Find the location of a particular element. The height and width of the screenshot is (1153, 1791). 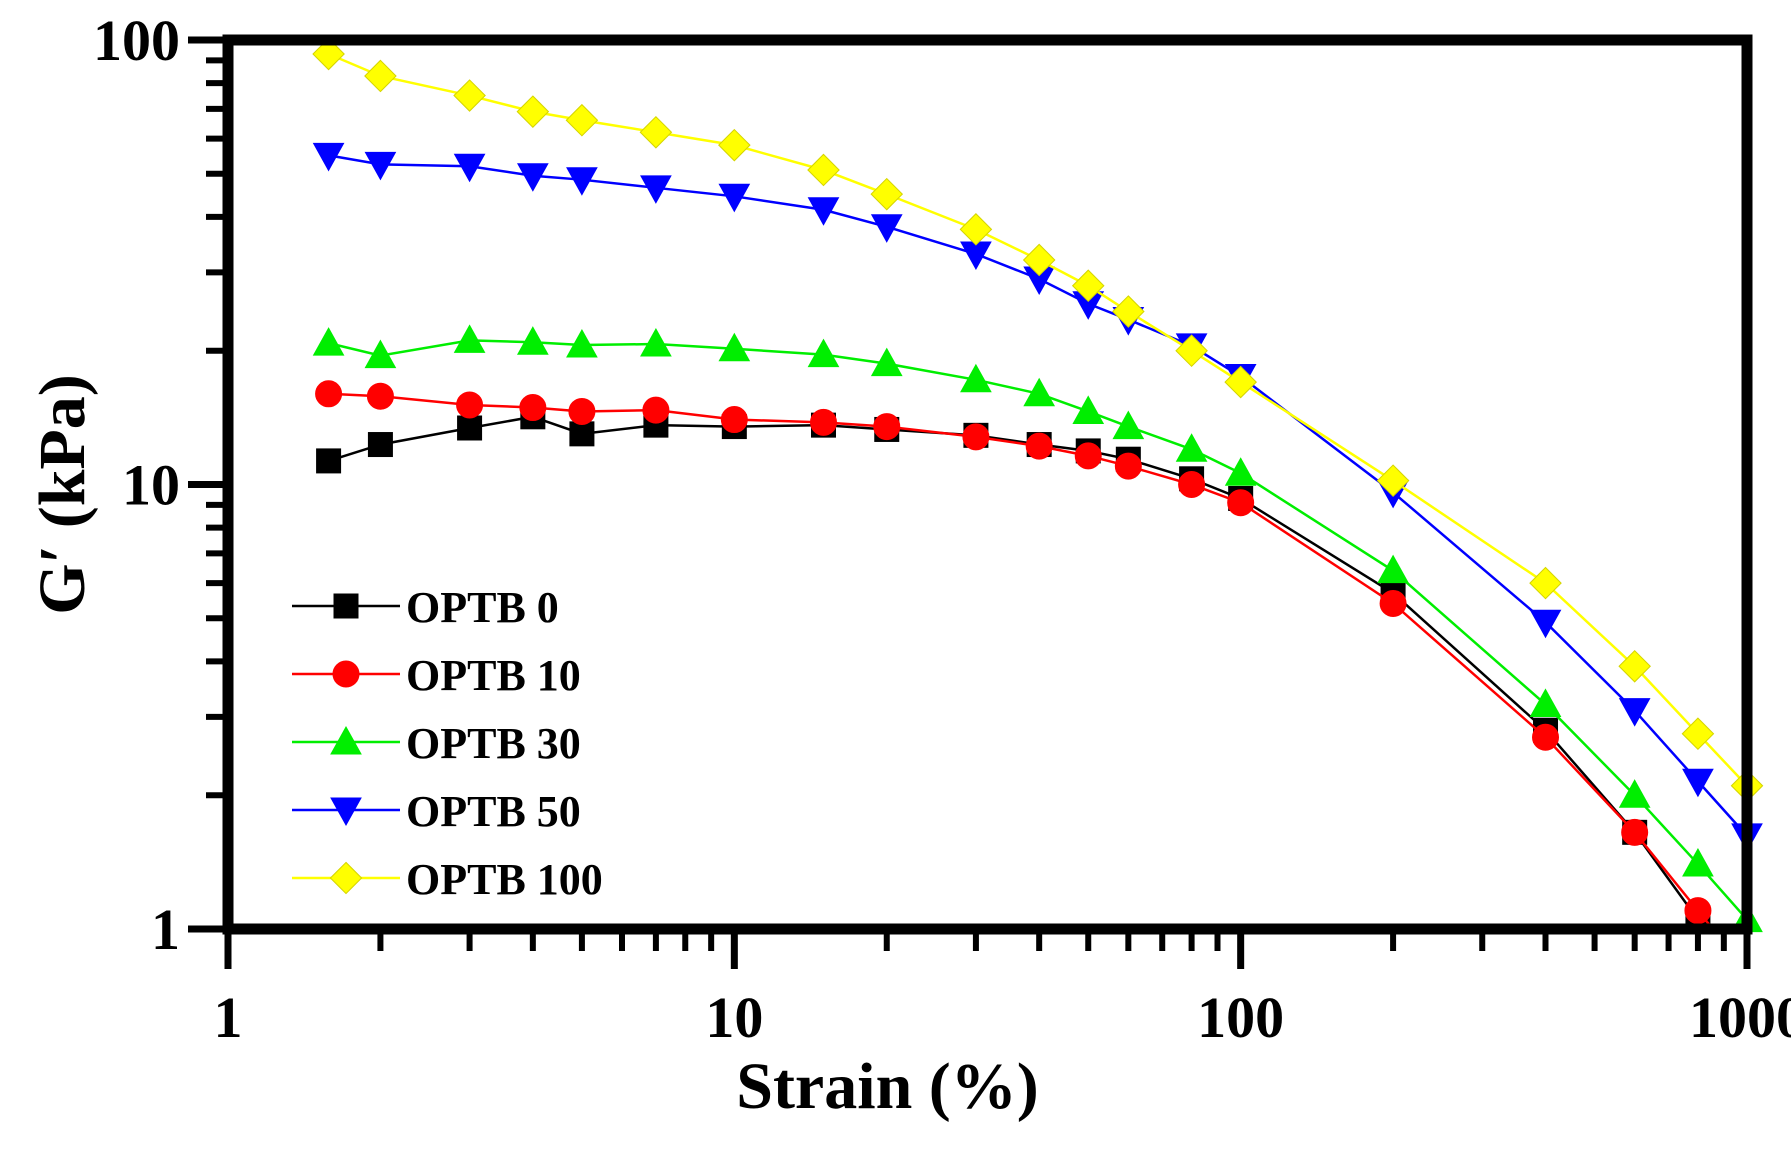

legend-label-optb-50: OPTB 50 is located at coordinates (493, 811).